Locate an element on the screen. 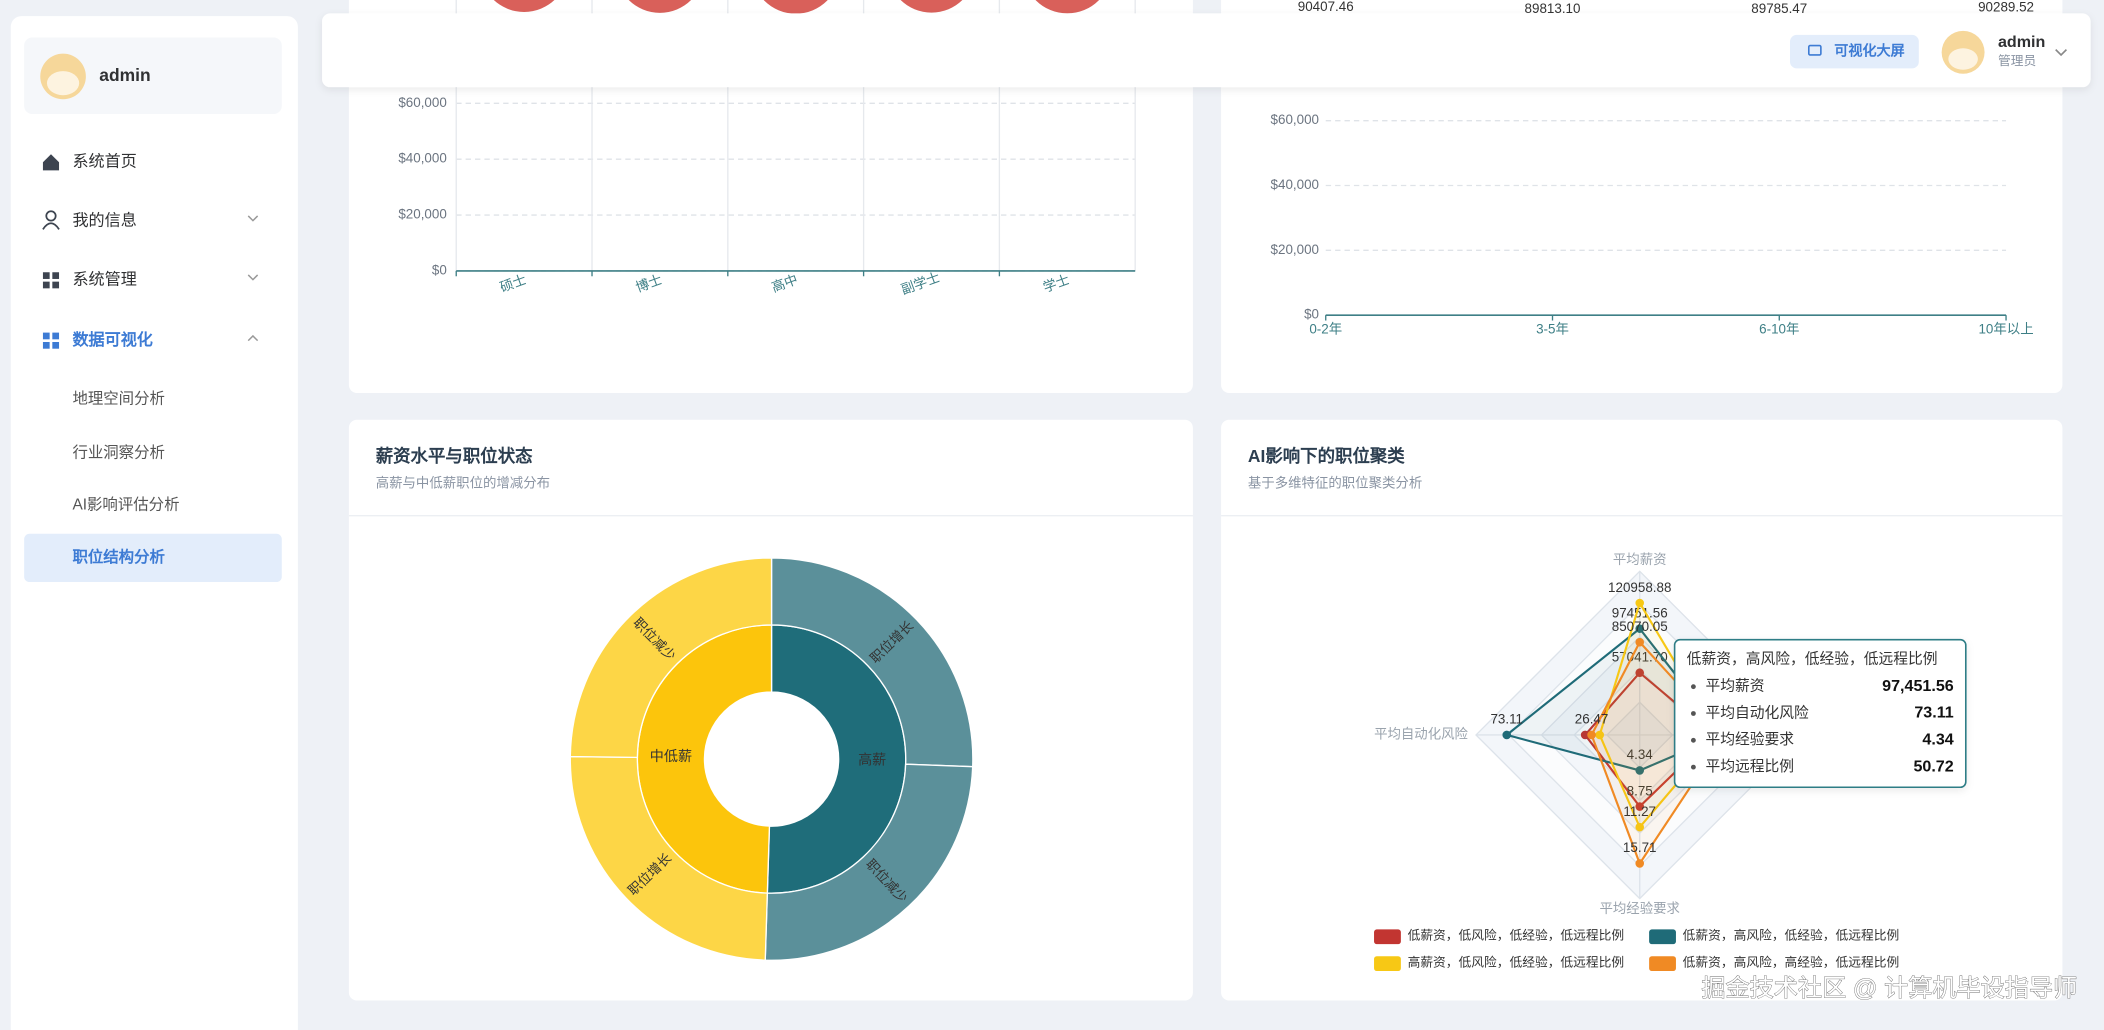 The width and height of the screenshot is (2104, 1030). watermark: 掘金技术社区 @ 计算机毕设指导师 is located at coordinates (1889, 988).